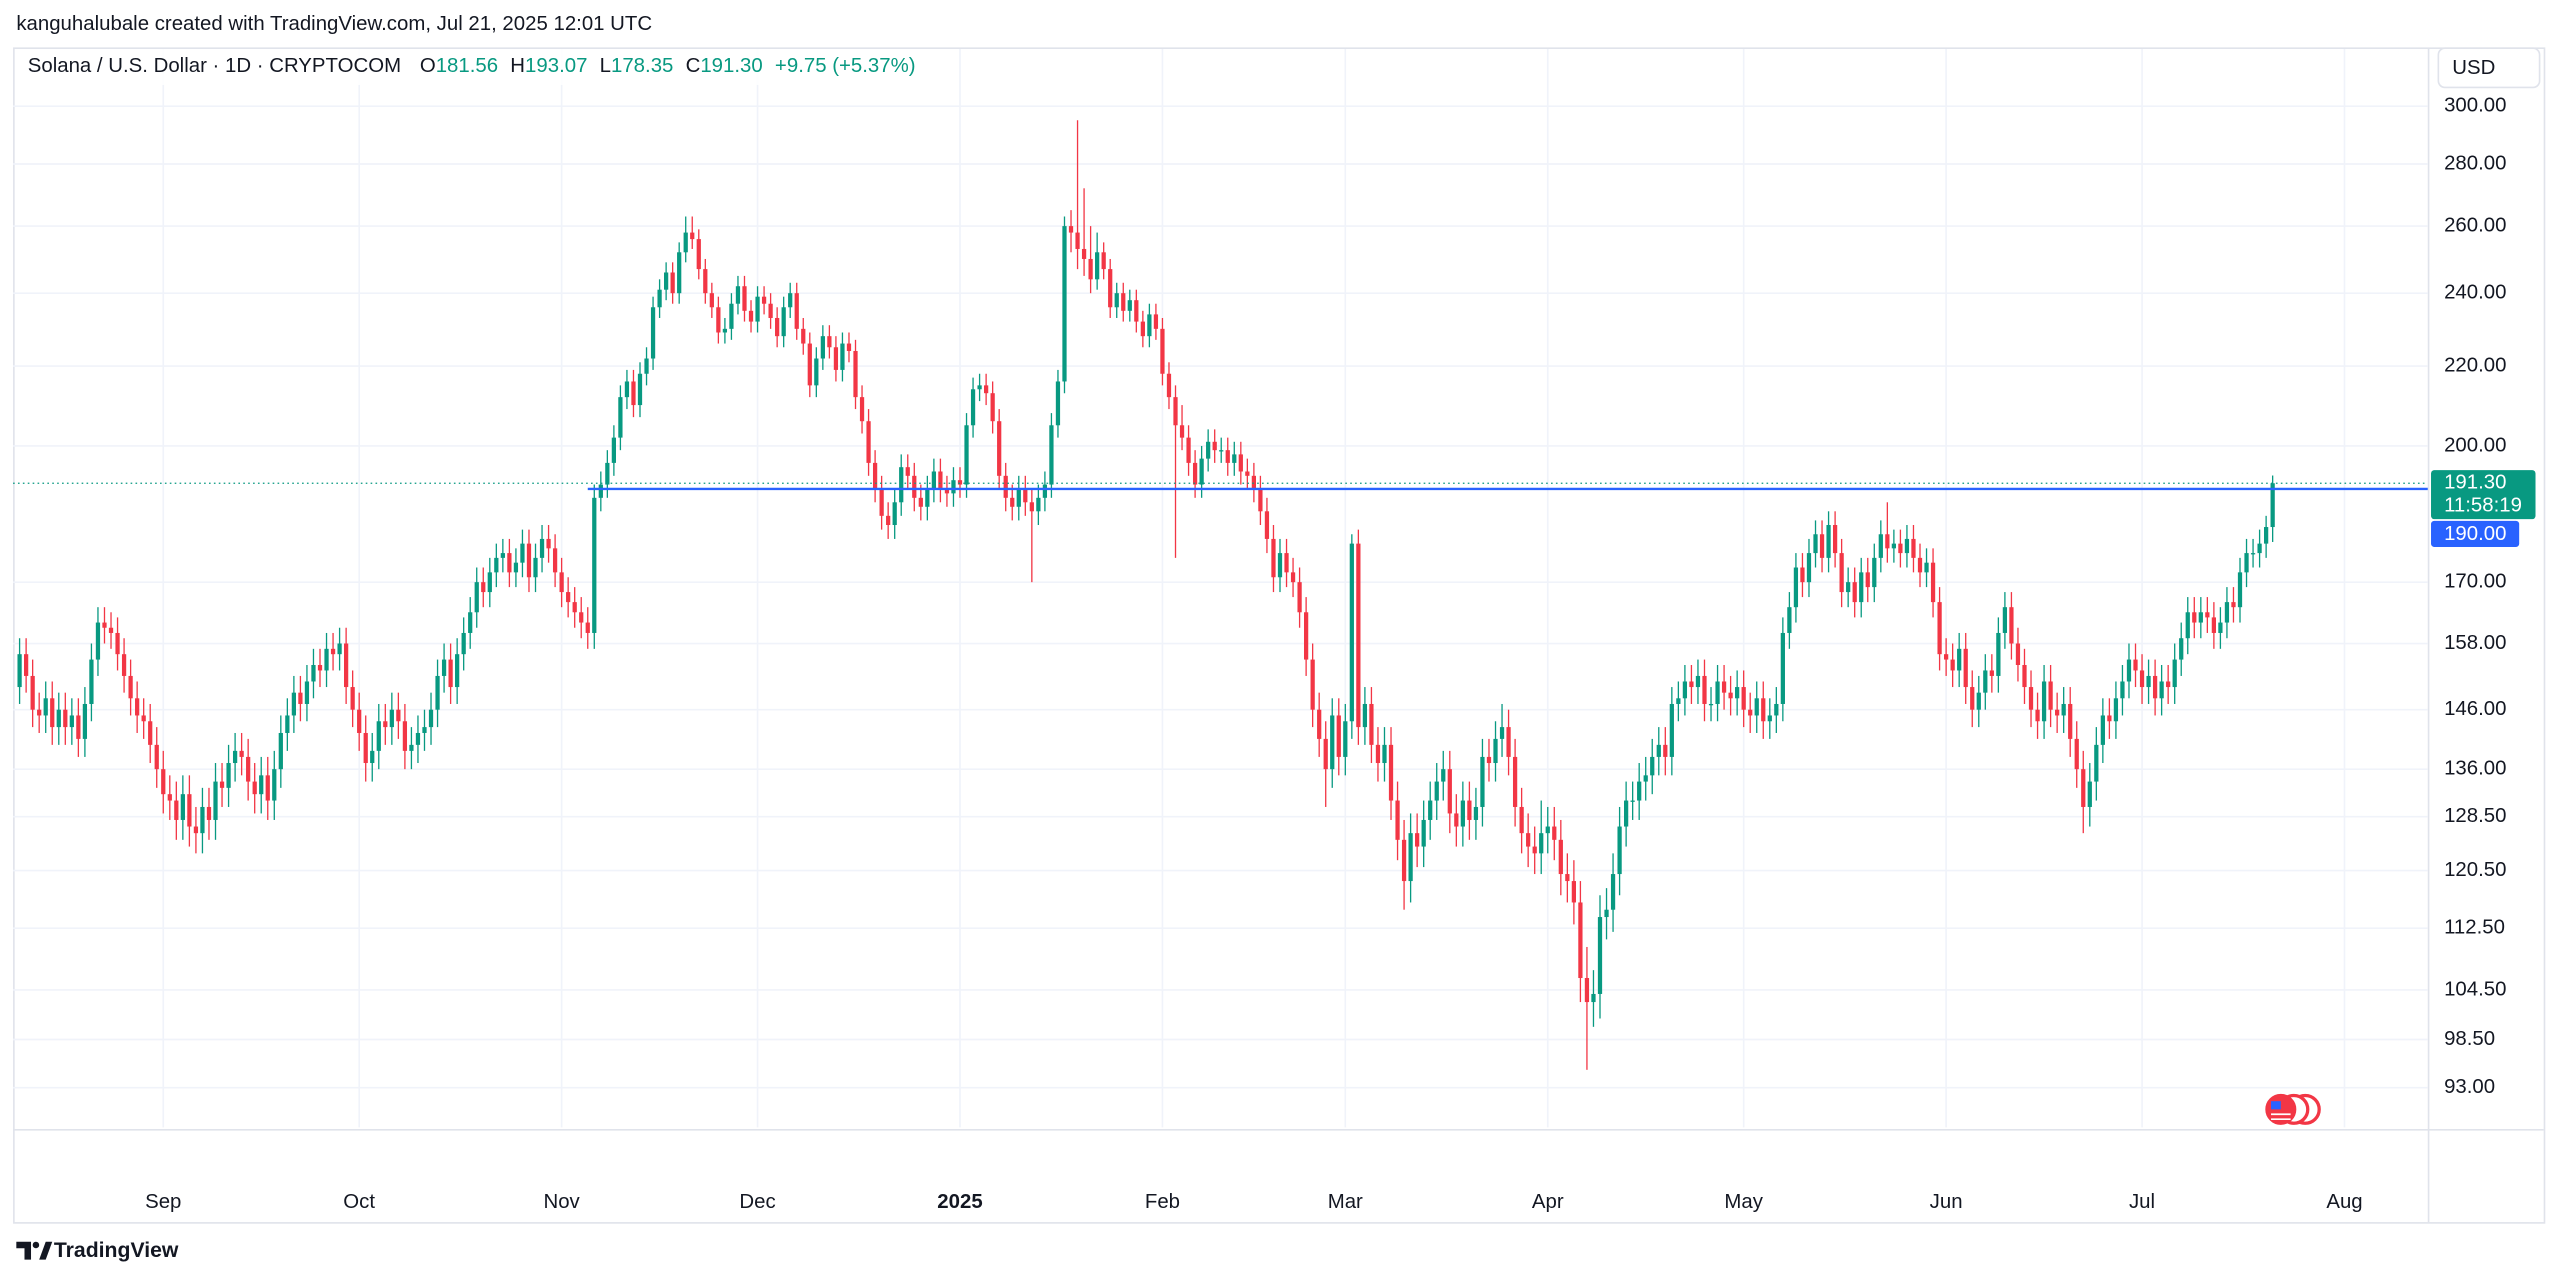 This screenshot has width=2560, height=1276. What do you see at coordinates (428, 66) in the screenshot?
I see `legend-open-label: O` at bounding box center [428, 66].